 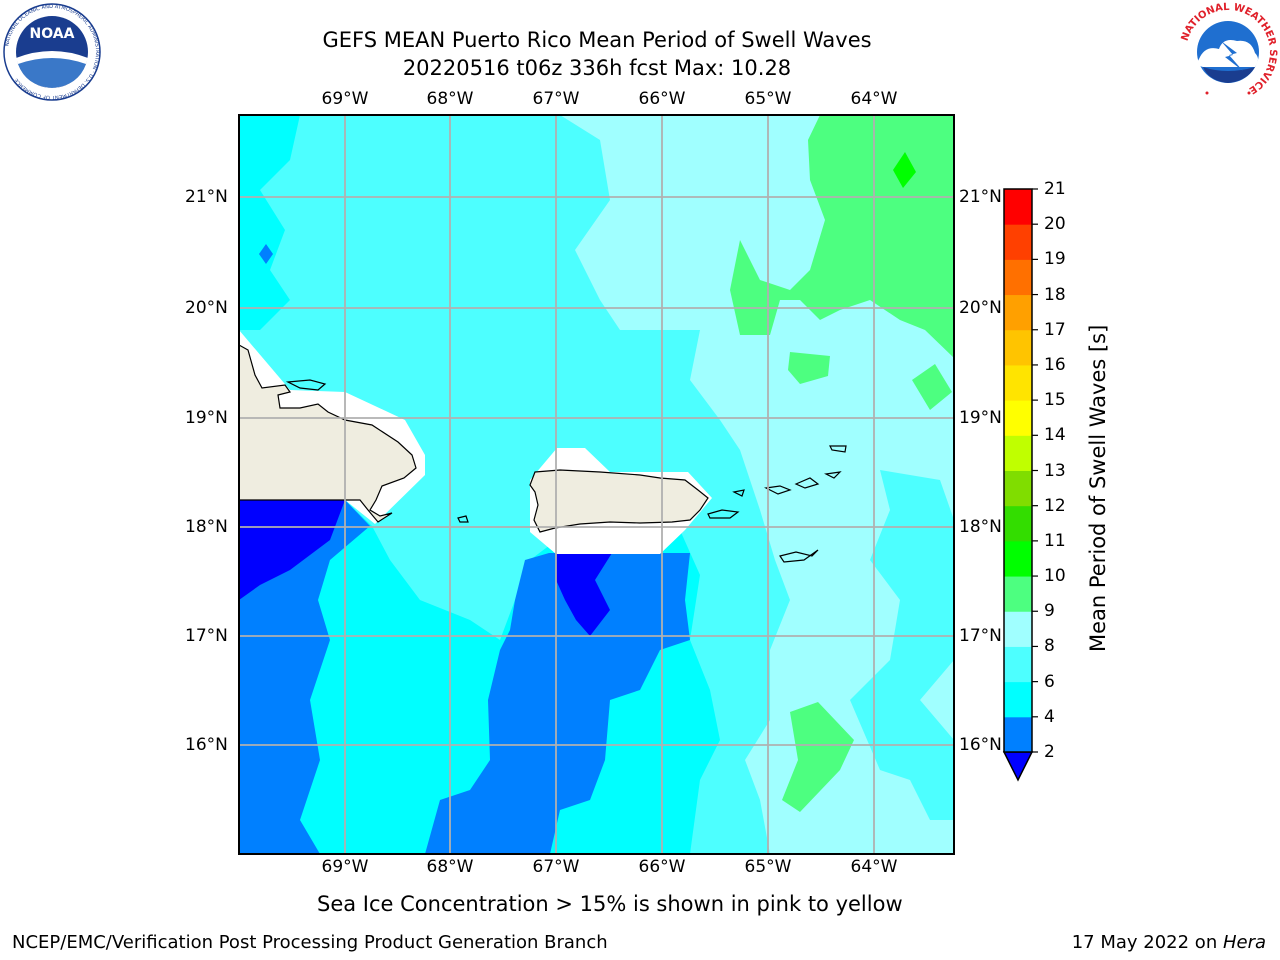 I want to click on lat-label-right: 21°N, so click(x=980, y=197).